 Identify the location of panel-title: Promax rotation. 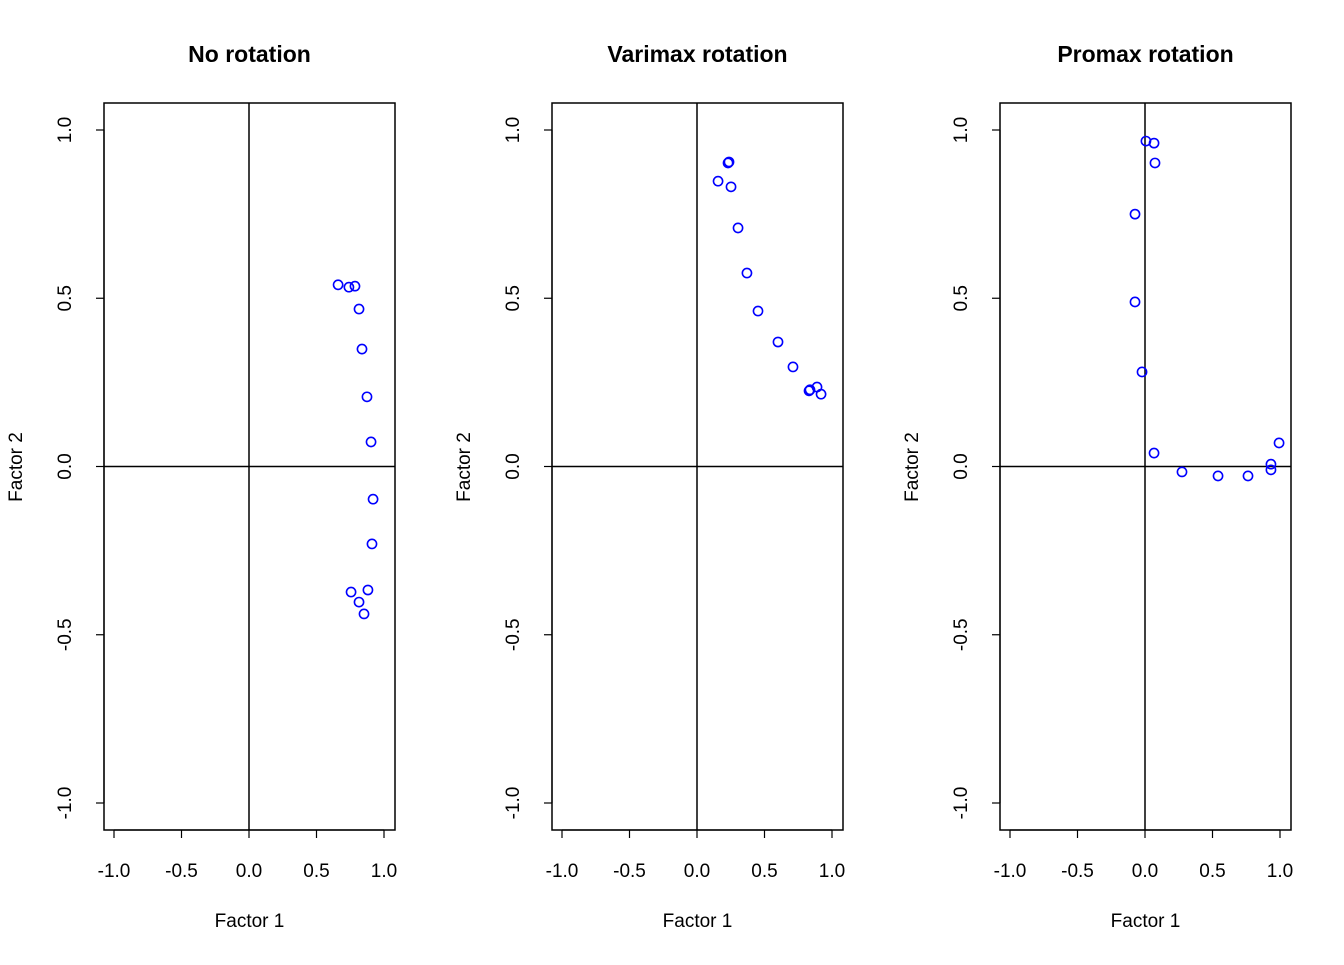
(1145, 54).